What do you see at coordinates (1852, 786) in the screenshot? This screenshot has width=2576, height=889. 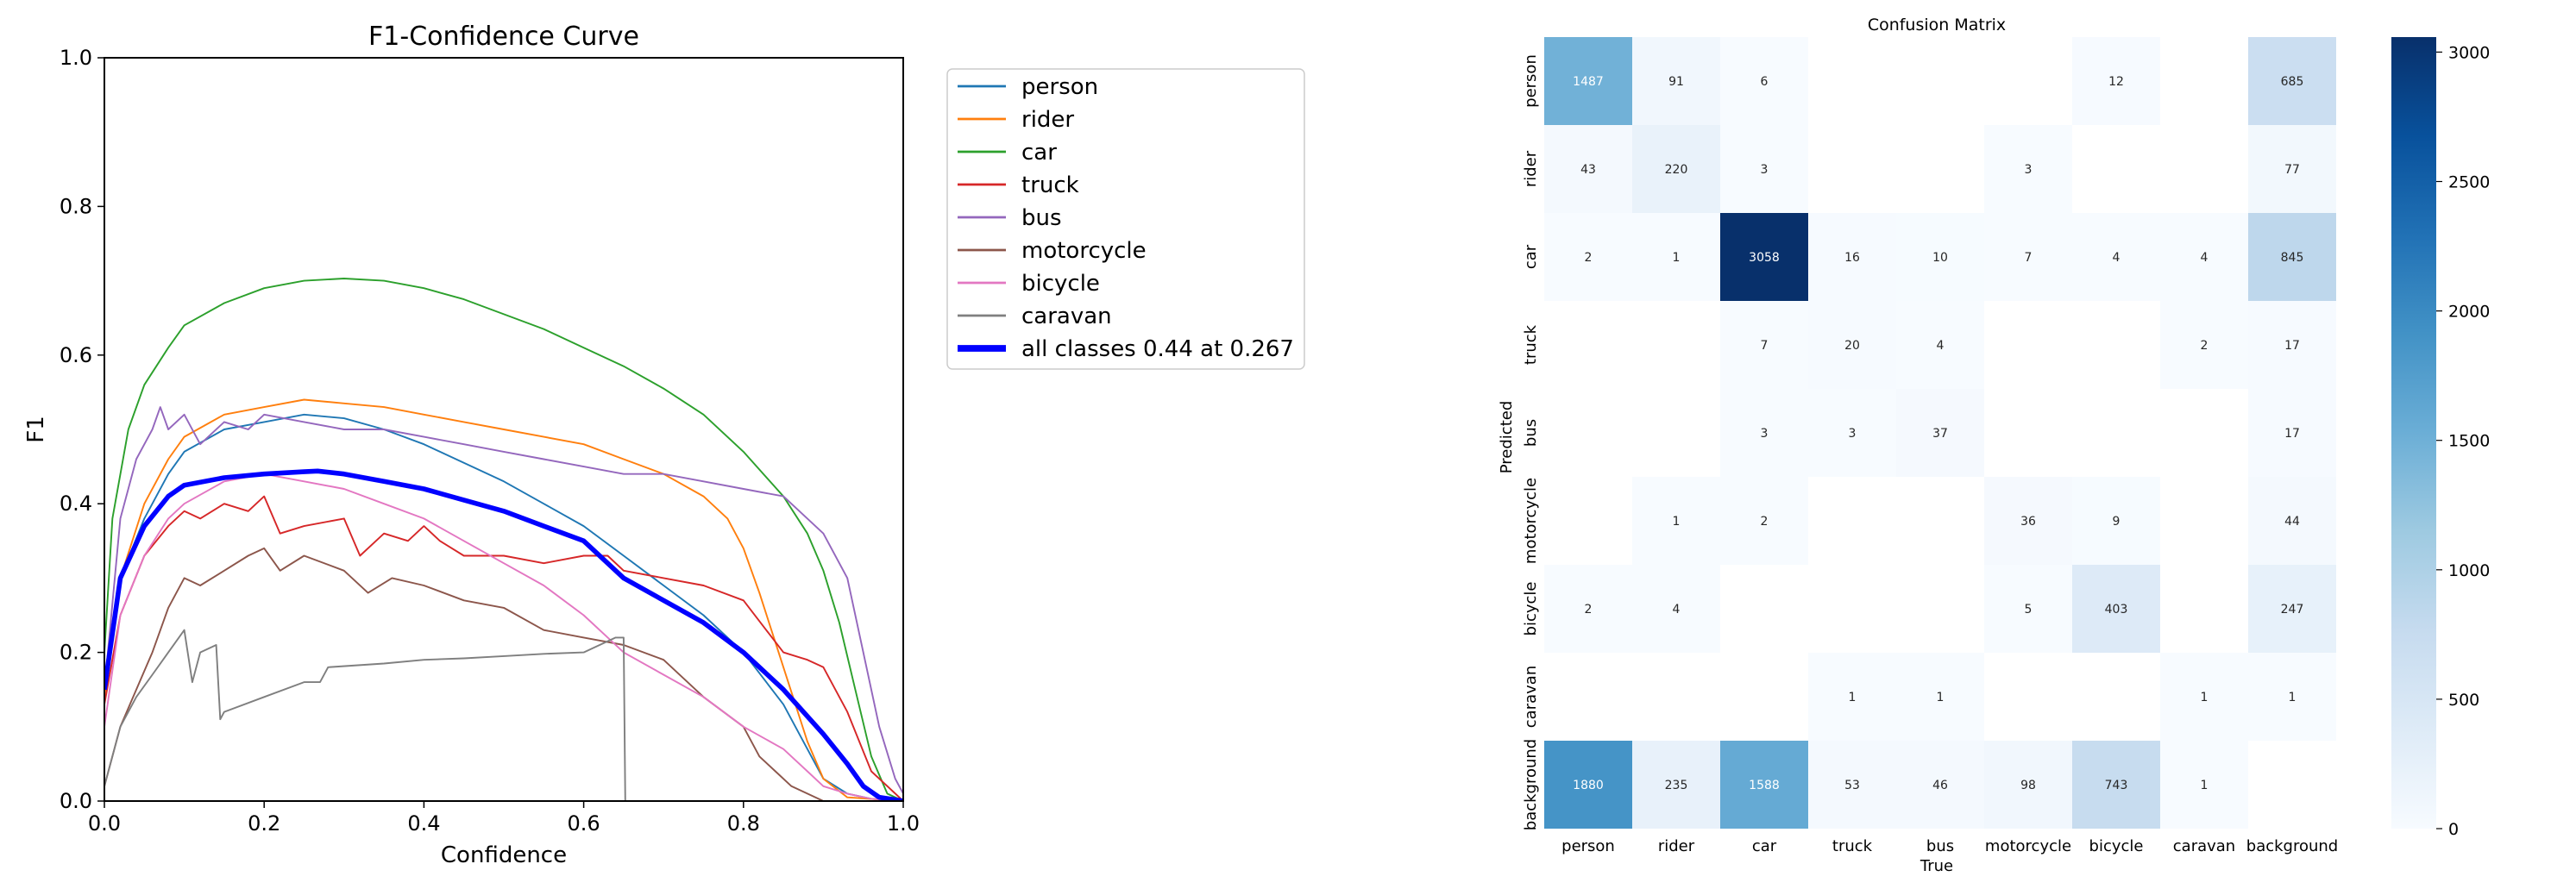 I see `cell-value: 53` at bounding box center [1852, 786].